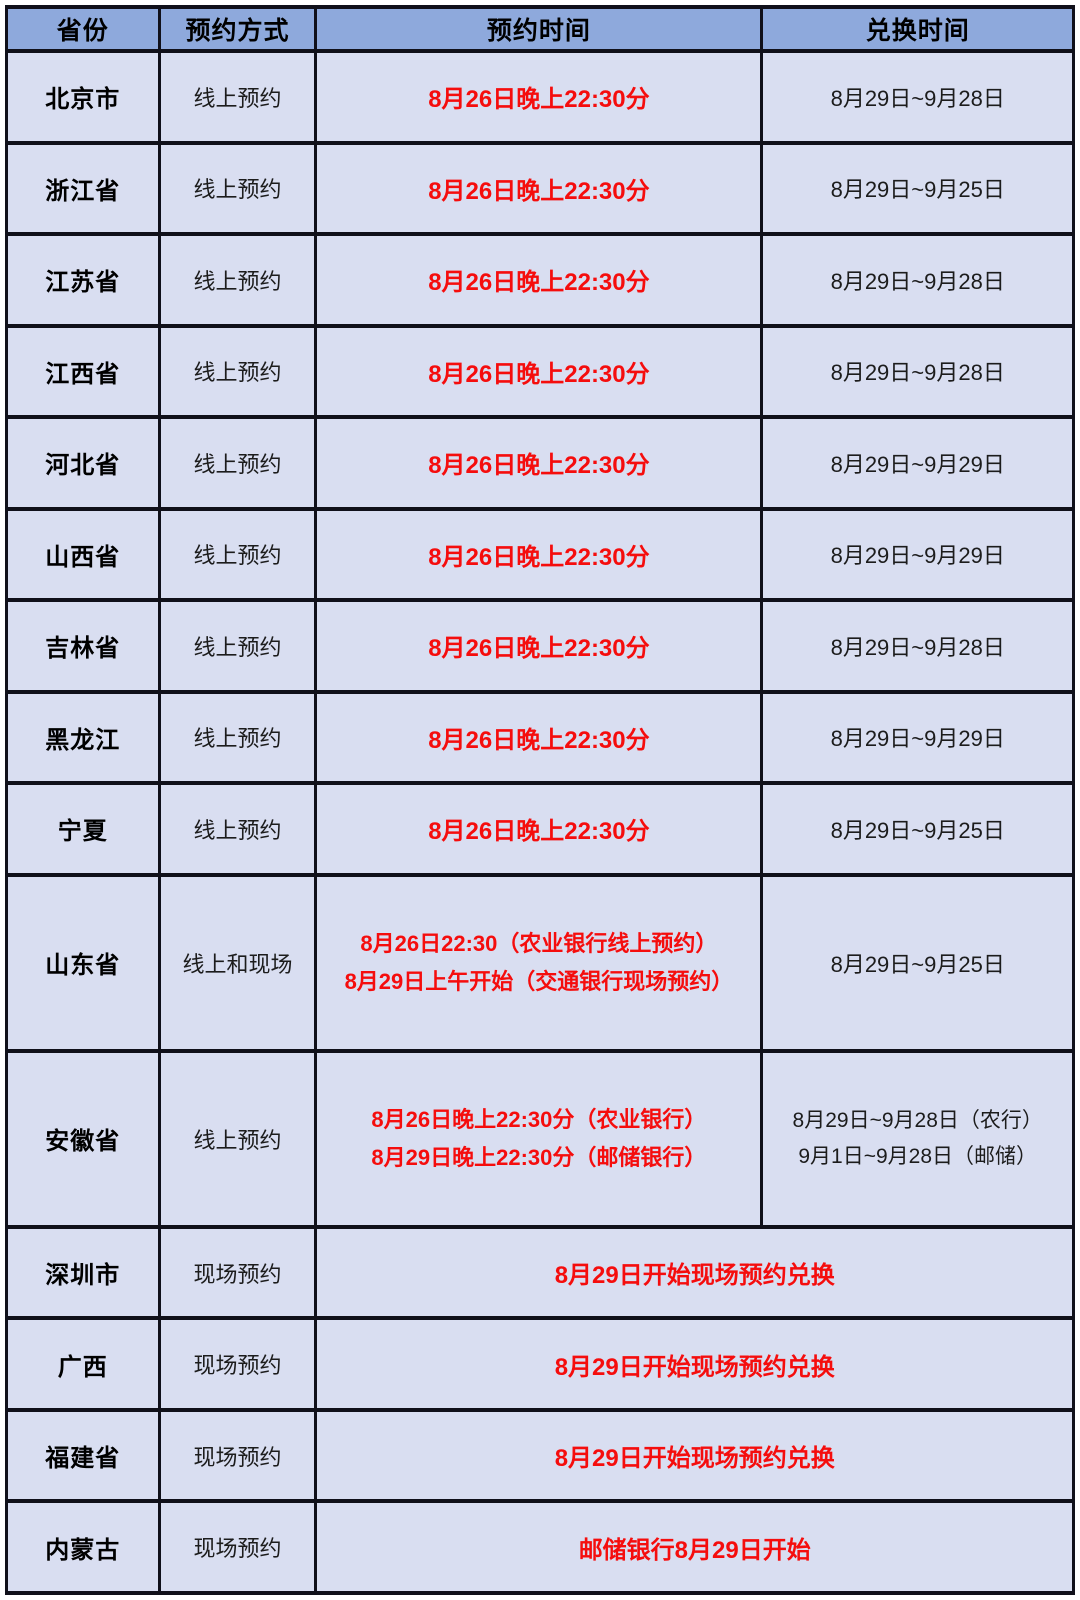 The height and width of the screenshot is (1600, 1080). What do you see at coordinates (83, 554) in the screenshot?
I see `province-cell: 山西省` at bounding box center [83, 554].